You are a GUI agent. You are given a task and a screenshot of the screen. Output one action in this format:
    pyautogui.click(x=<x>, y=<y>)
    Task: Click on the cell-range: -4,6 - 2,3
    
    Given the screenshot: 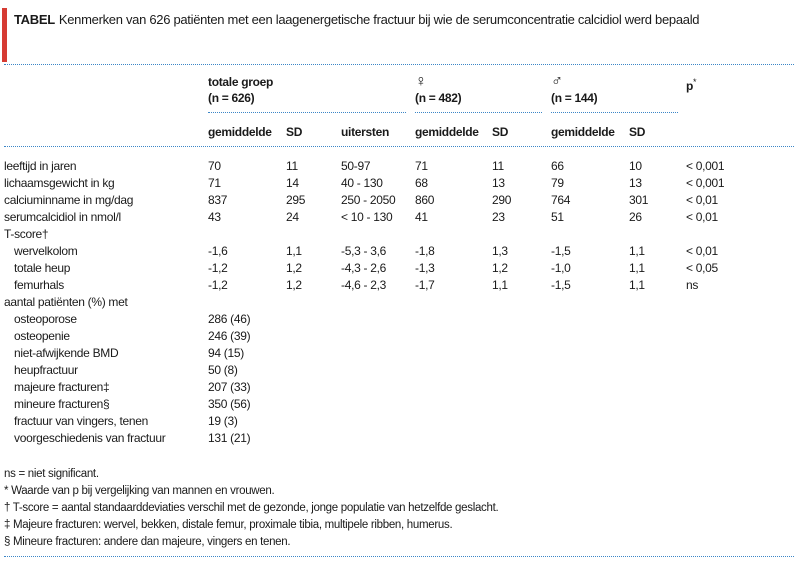 What is the action you would take?
    pyautogui.click(x=364, y=285)
    